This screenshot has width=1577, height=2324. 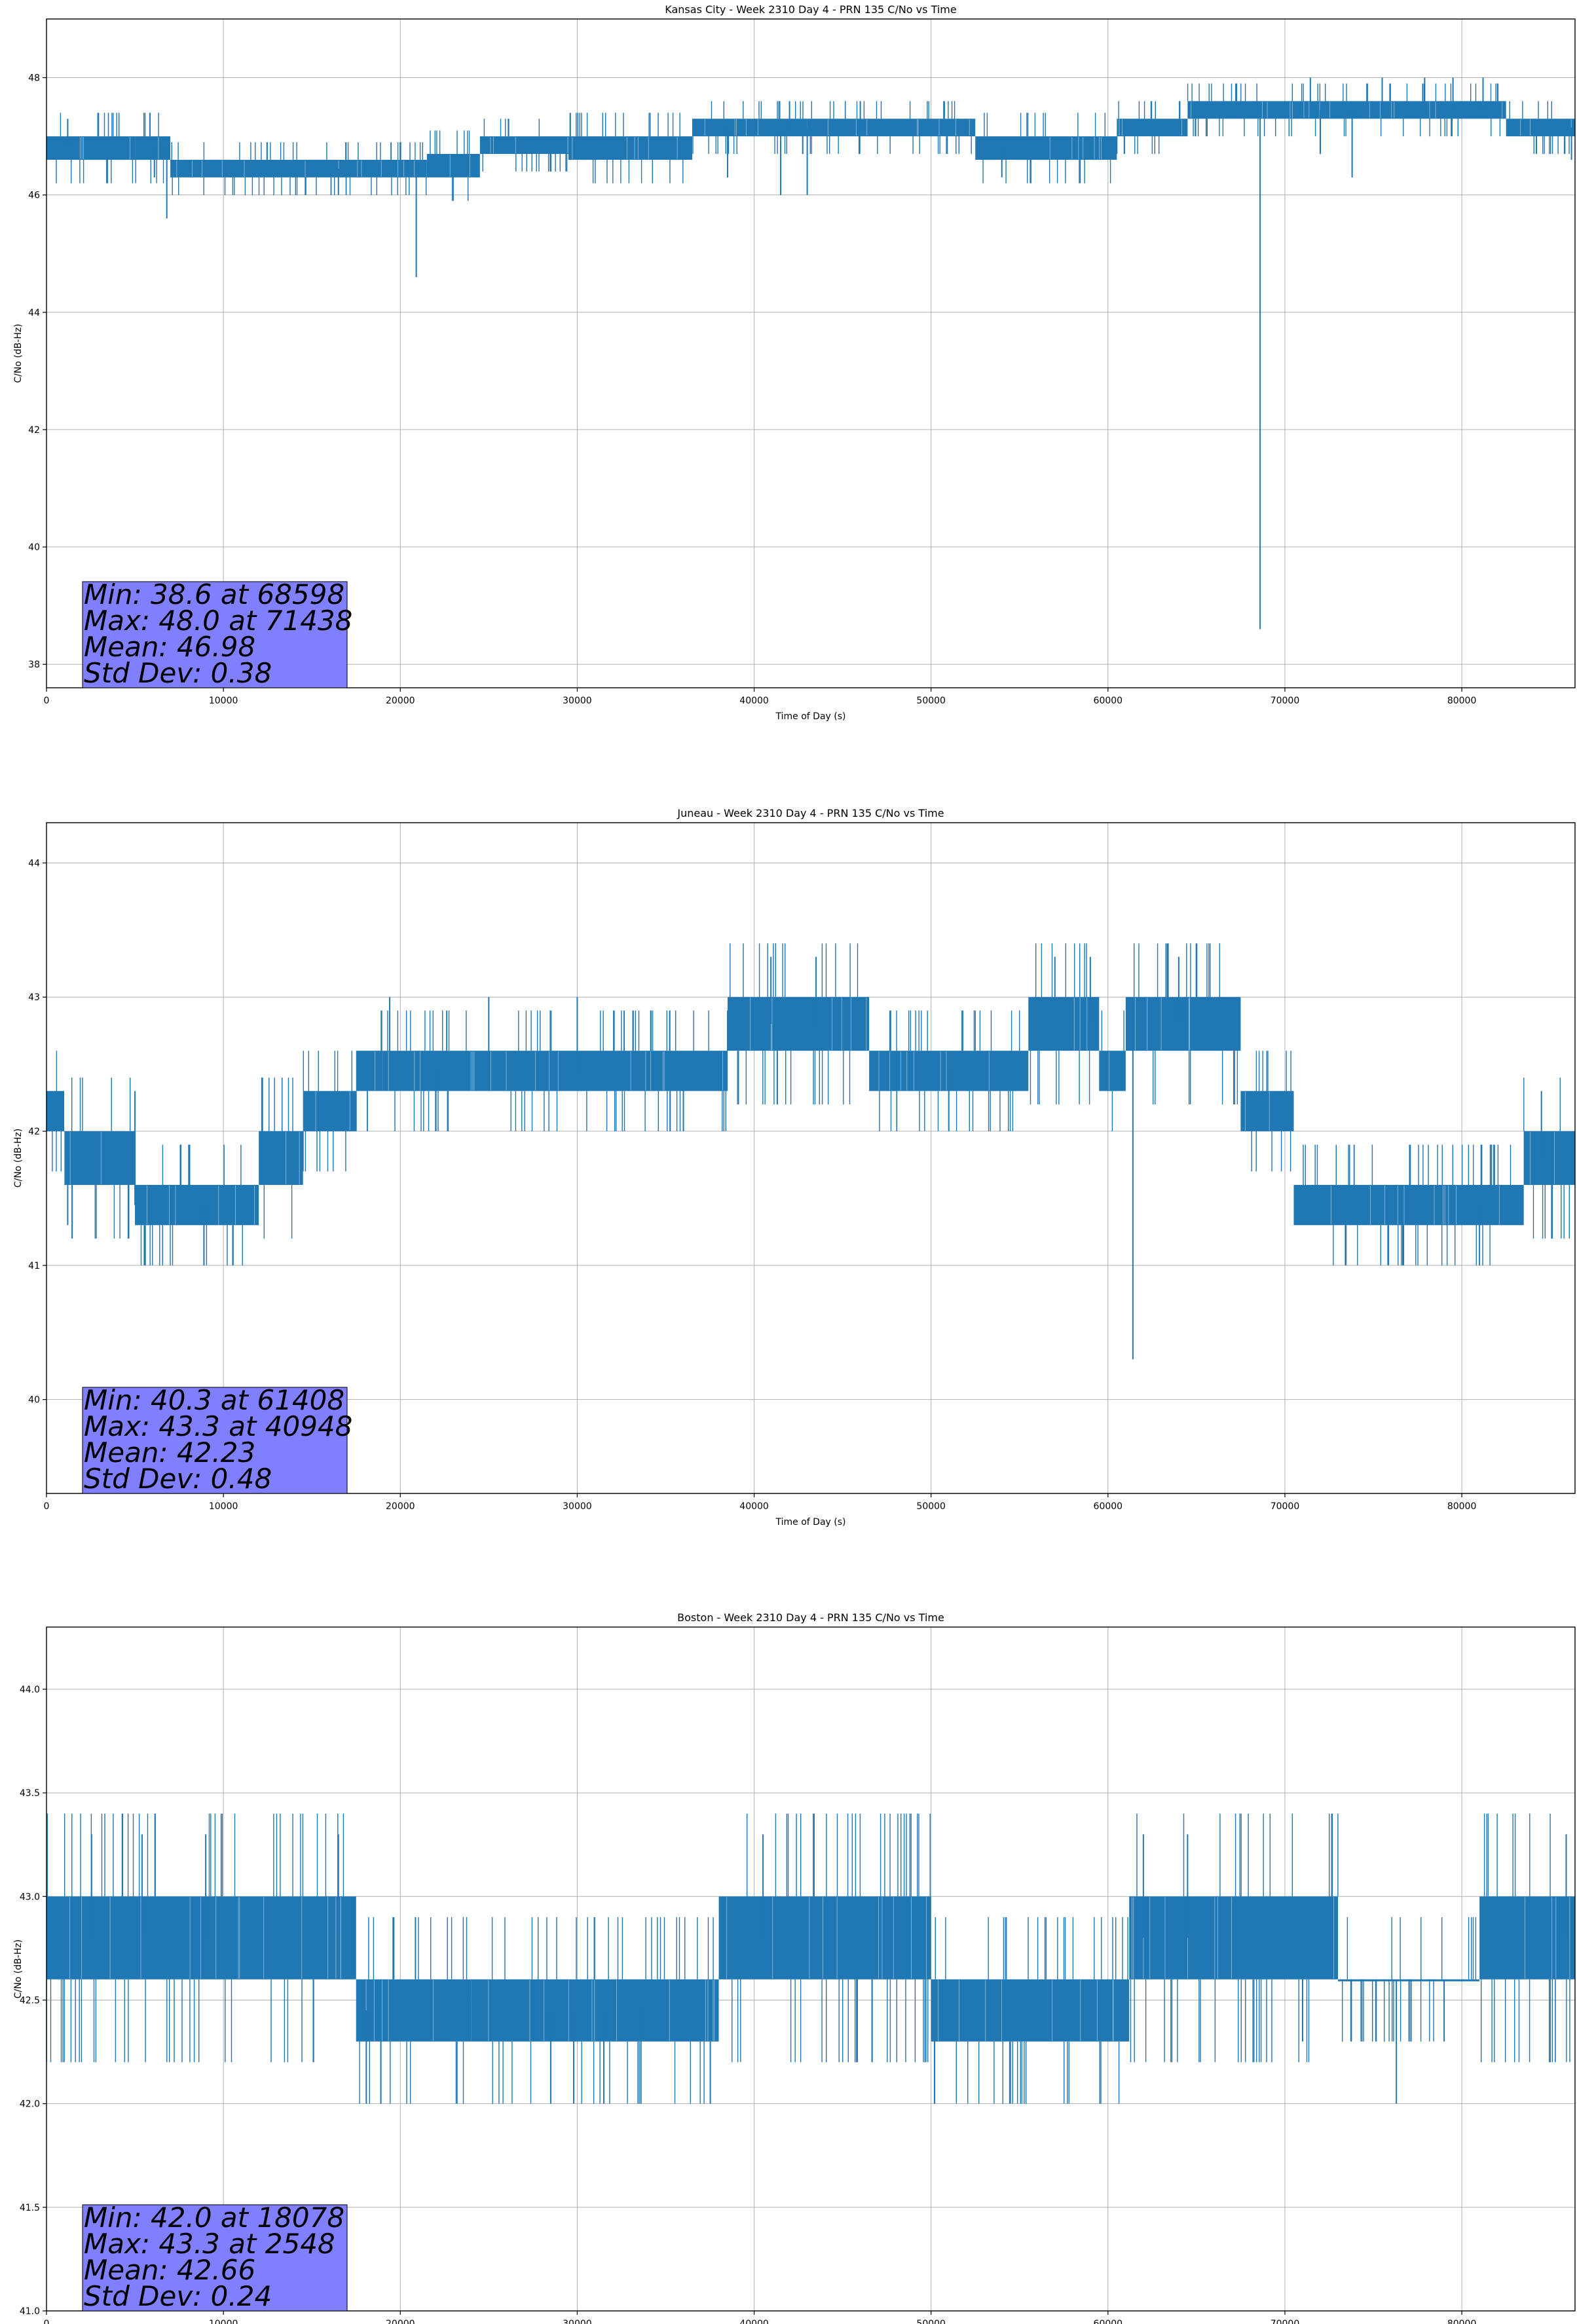 What do you see at coordinates (30, 2000) in the screenshot?
I see `y-tick-label: 42.5` at bounding box center [30, 2000].